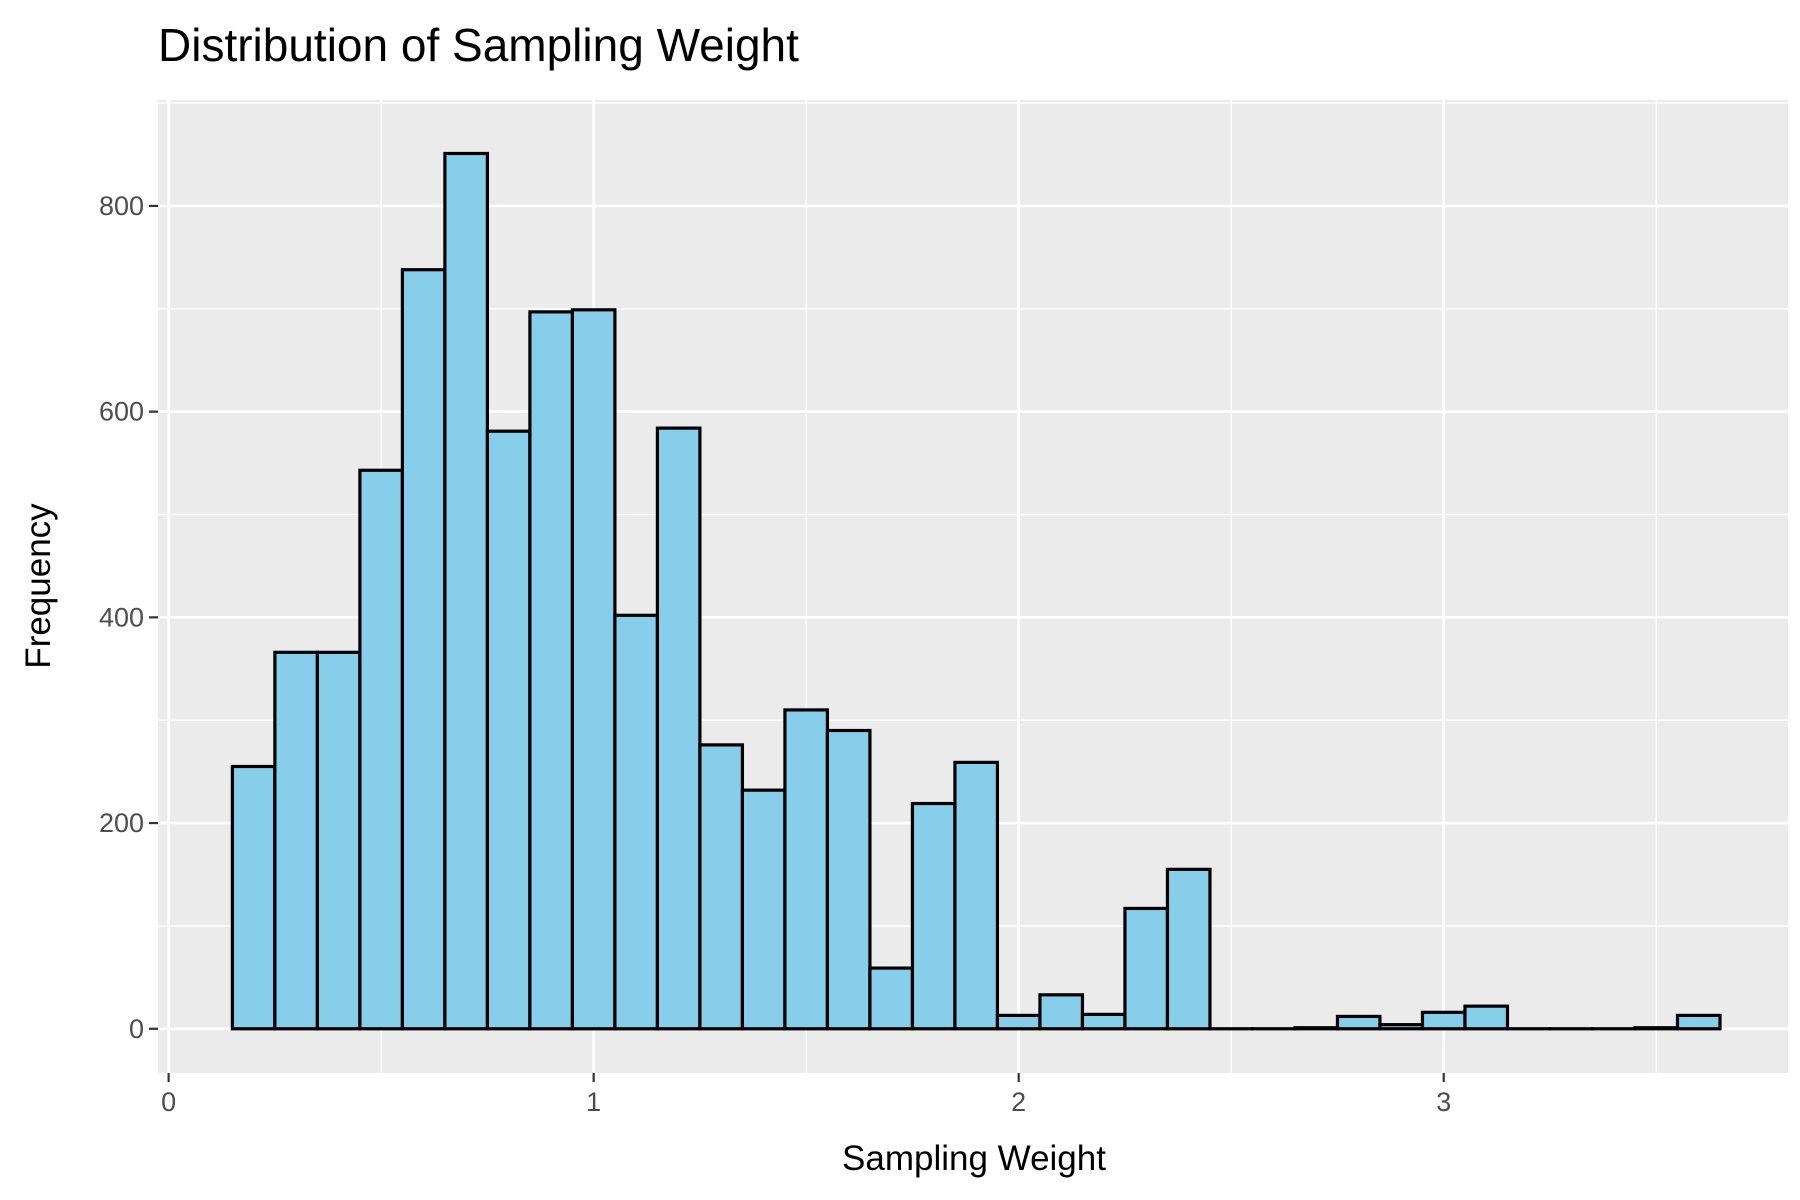  Describe the element at coordinates (168, 1102) in the screenshot. I see `x-tick-label: 0` at that location.